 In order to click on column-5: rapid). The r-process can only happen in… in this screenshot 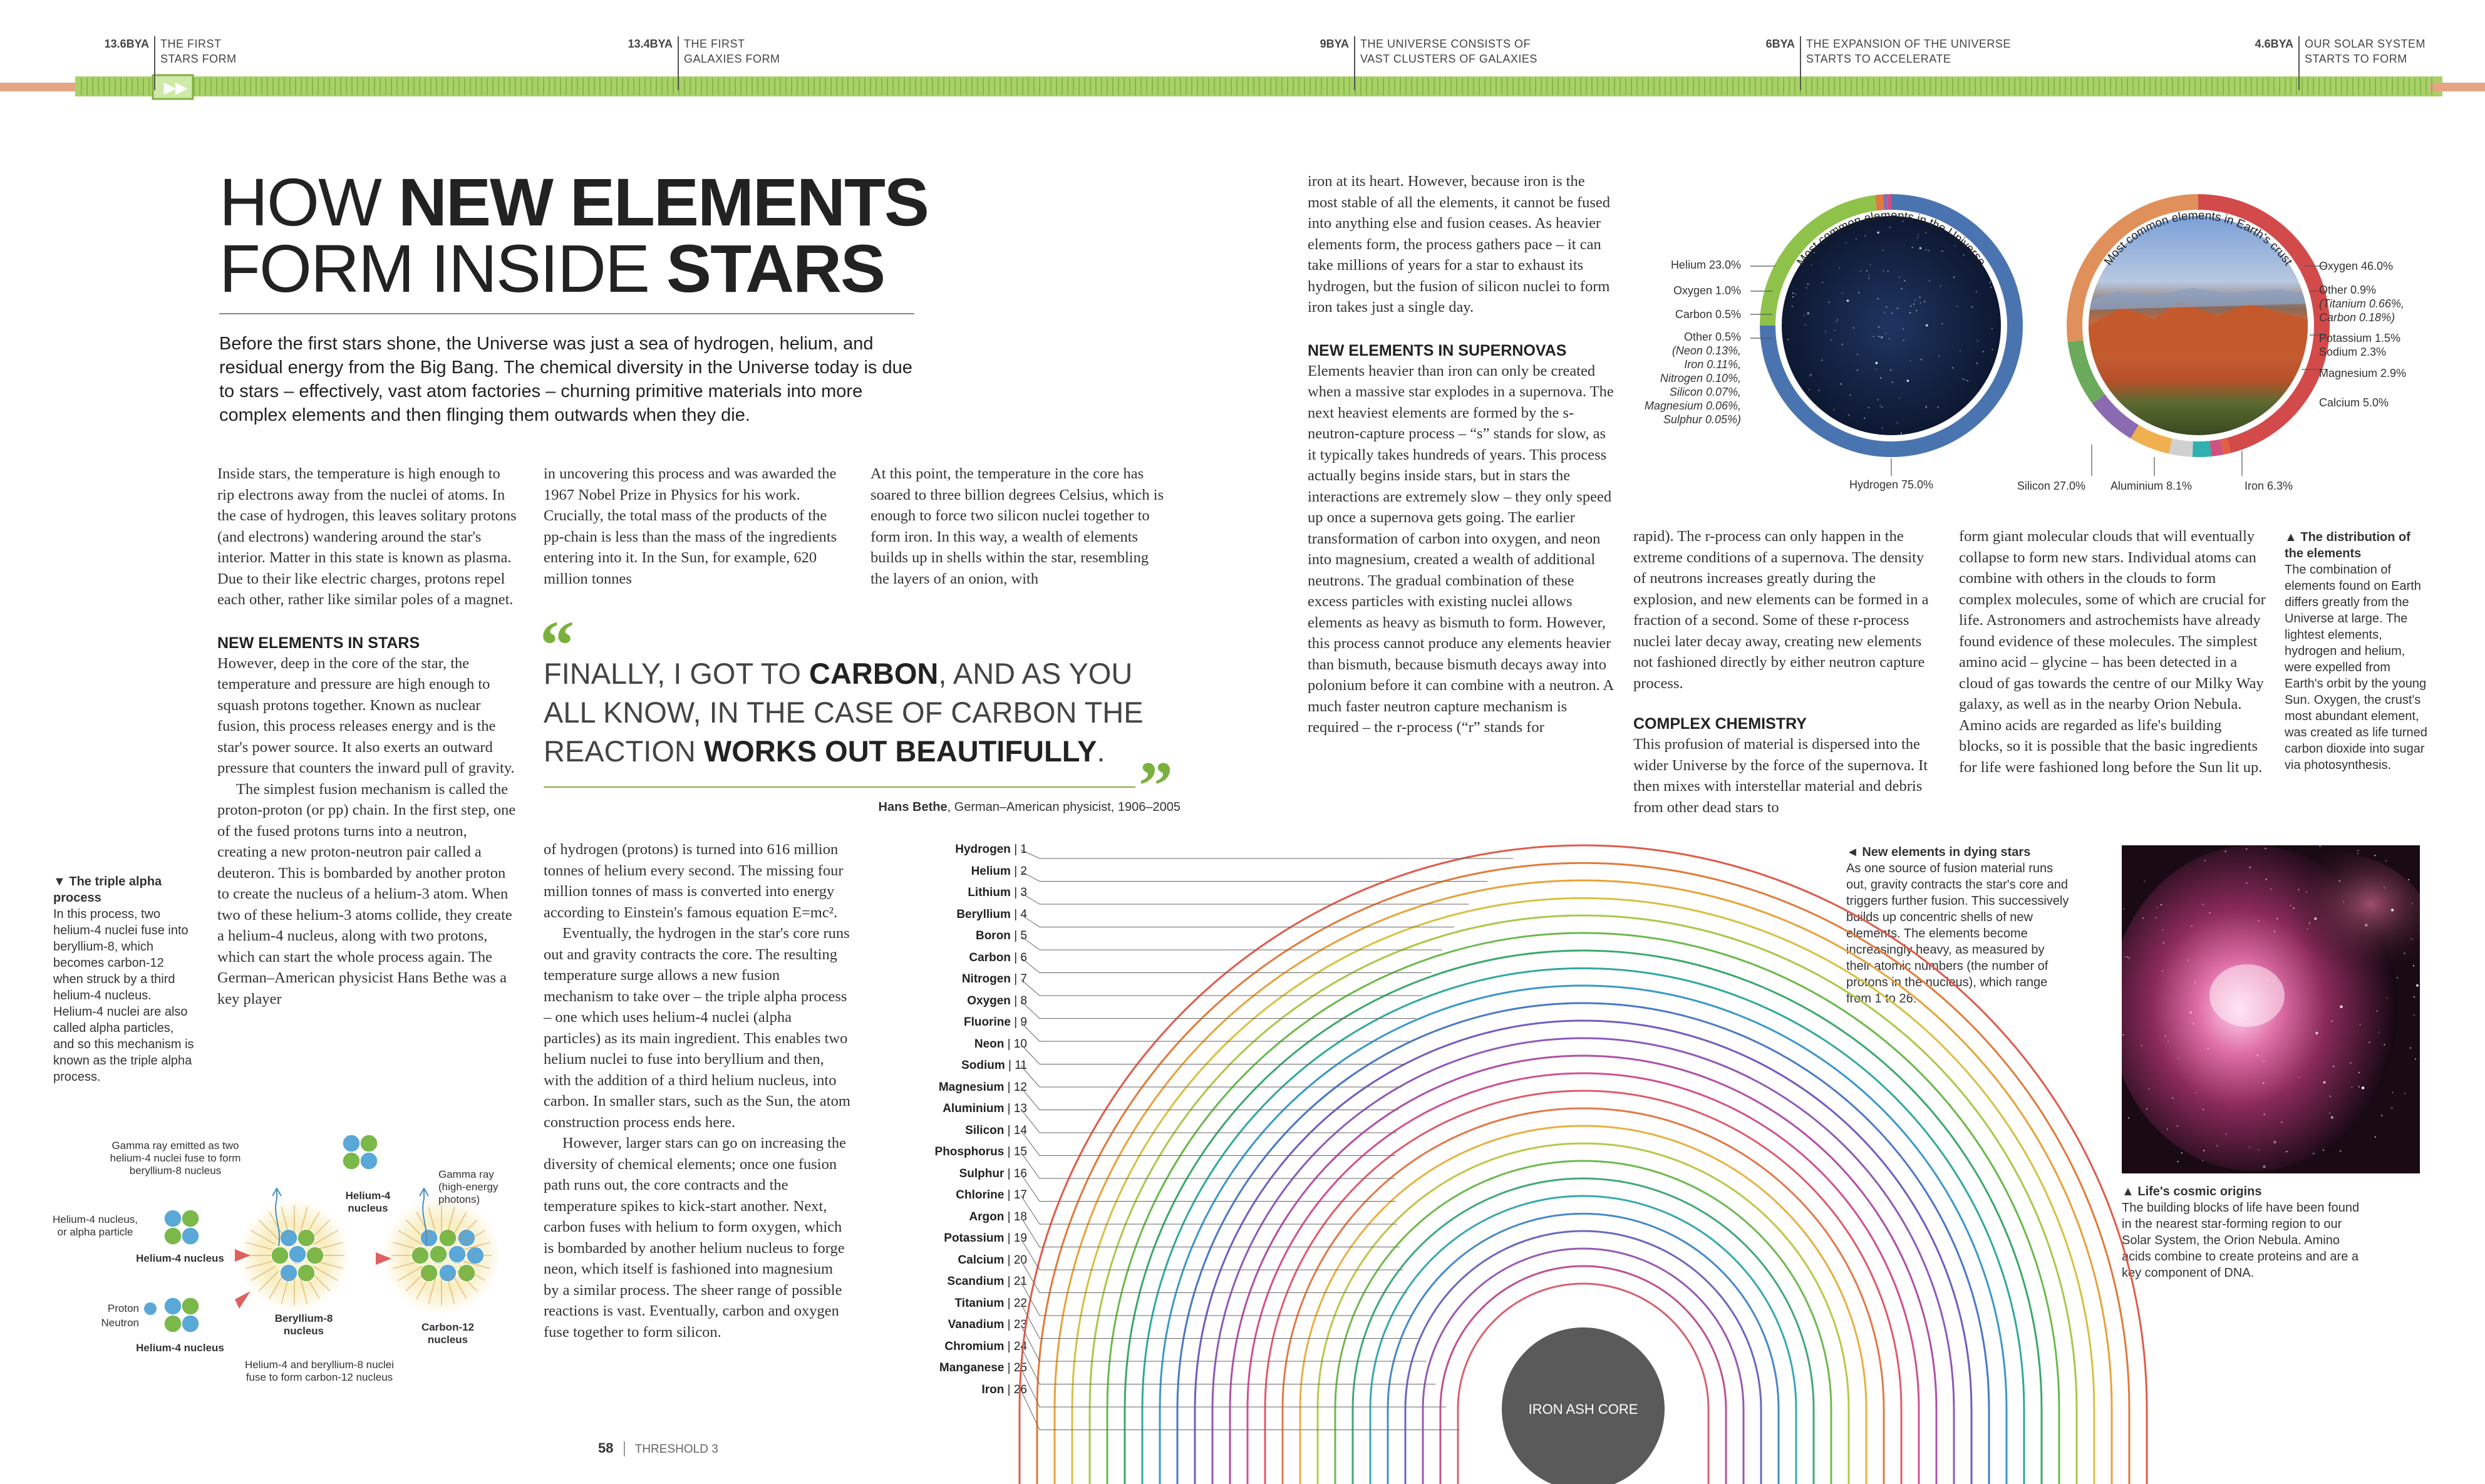, I will do `click(1786, 672)`.